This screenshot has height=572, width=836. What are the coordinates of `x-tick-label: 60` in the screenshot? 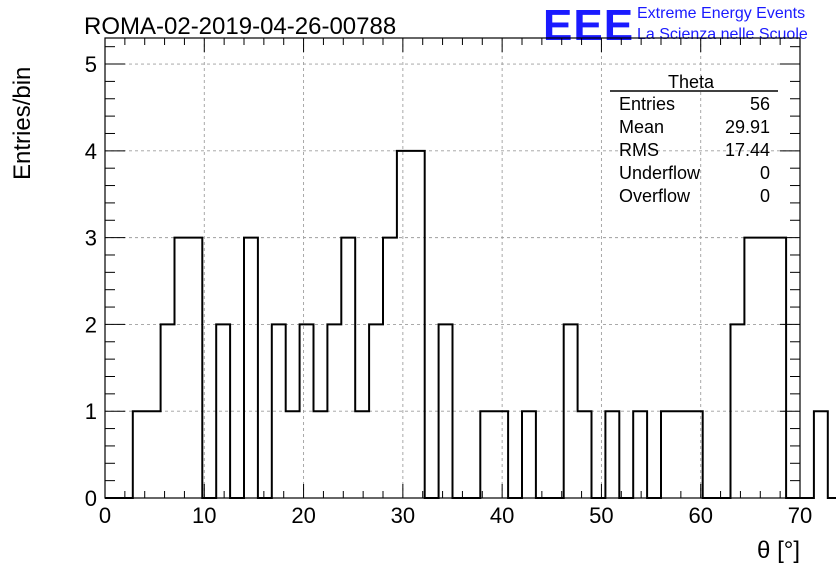 It's located at (700, 515).